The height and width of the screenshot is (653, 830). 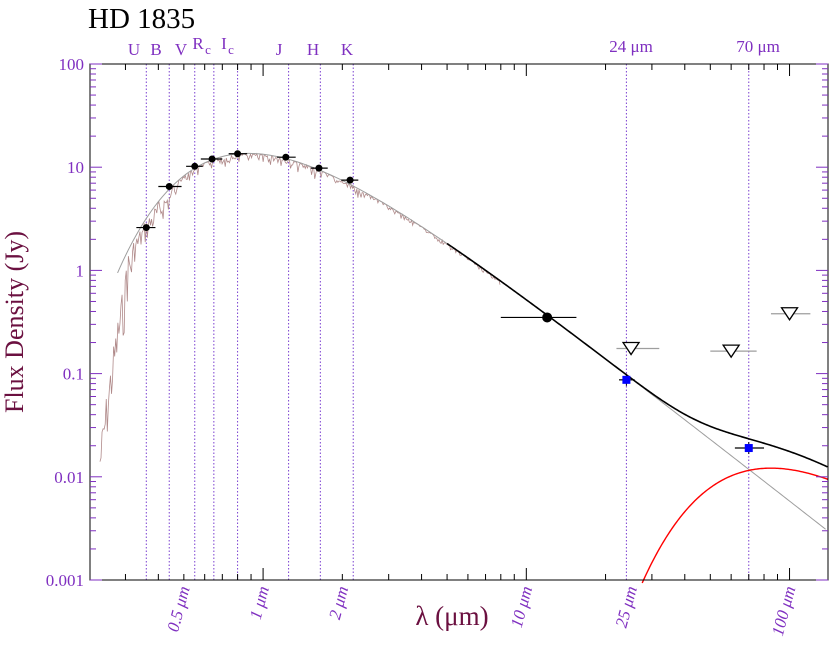 What do you see at coordinates (347, 49) in the screenshot?
I see `band-label-K: K` at bounding box center [347, 49].